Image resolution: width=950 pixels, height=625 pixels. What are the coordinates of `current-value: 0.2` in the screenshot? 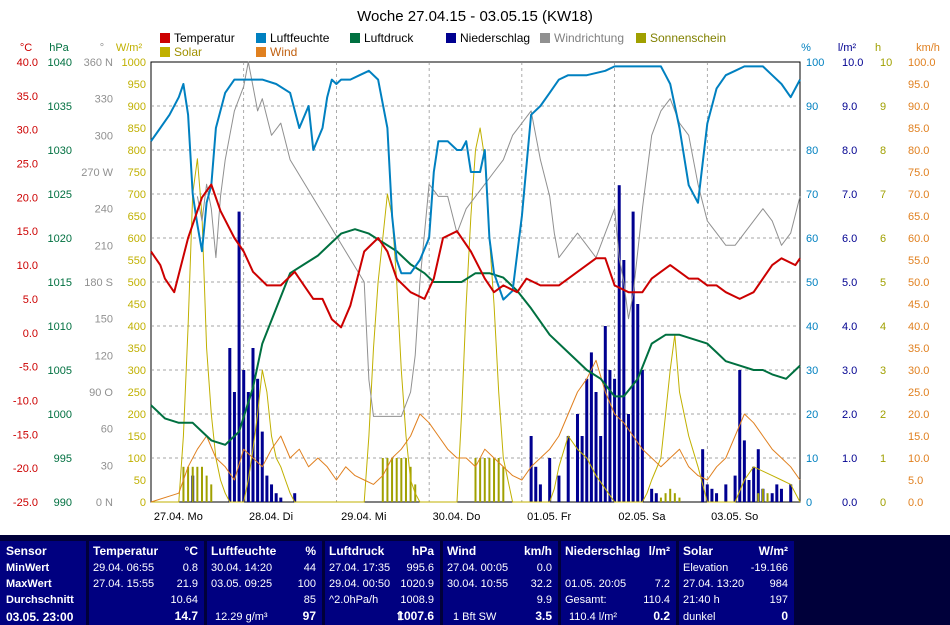 It's located at (661, 616).